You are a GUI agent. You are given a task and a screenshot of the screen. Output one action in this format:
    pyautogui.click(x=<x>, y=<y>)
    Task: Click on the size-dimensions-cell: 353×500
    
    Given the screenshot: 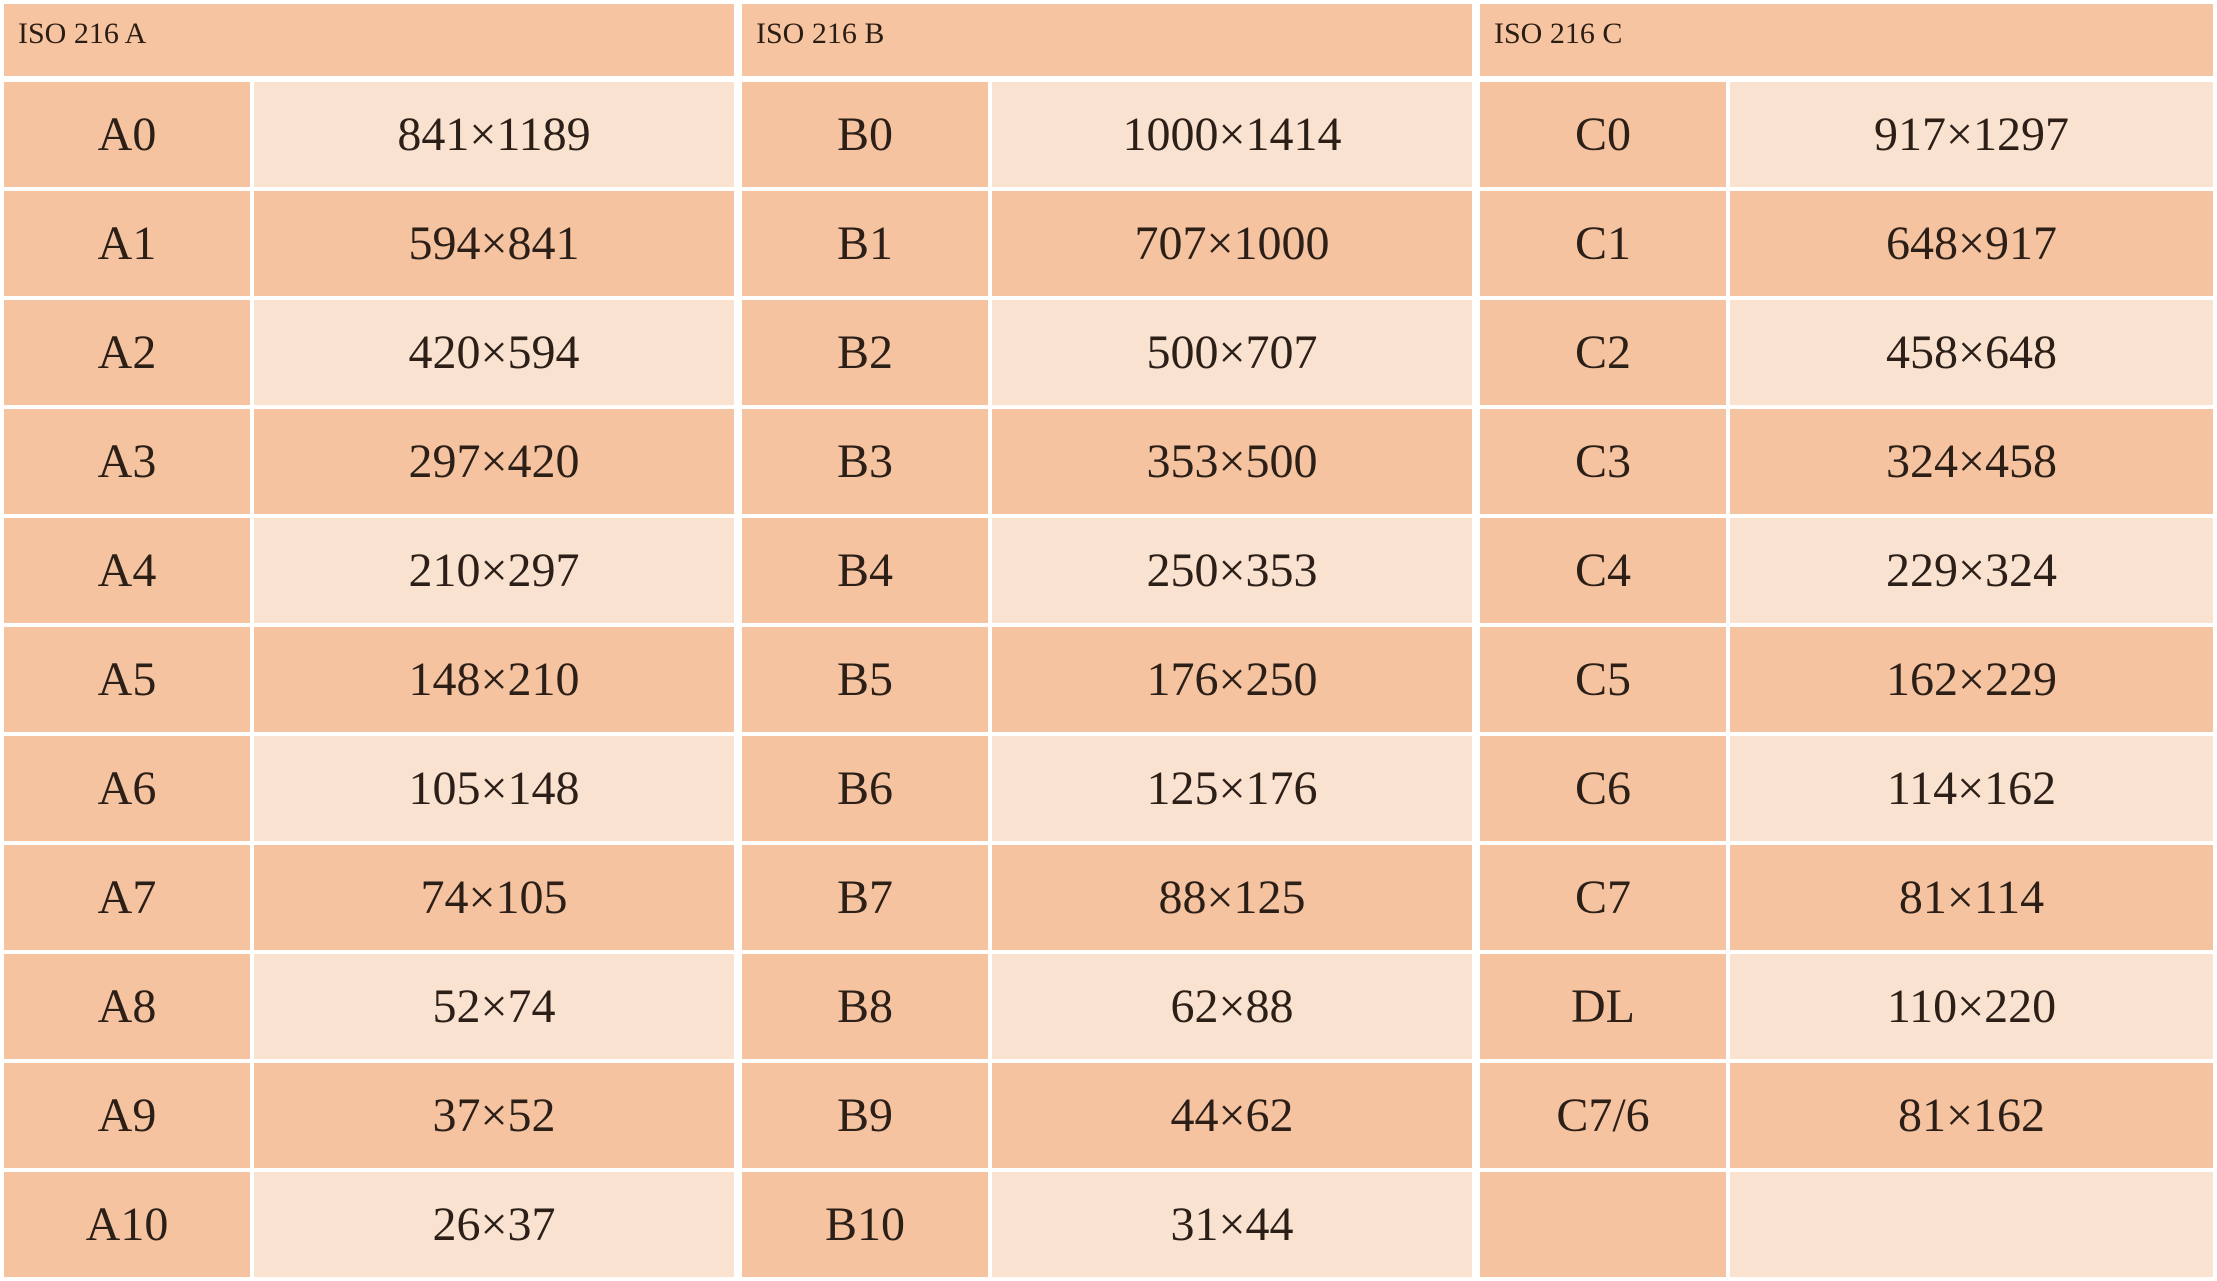 What is the action you would take?
    pyautogui.click(x=1232, y=461)
    